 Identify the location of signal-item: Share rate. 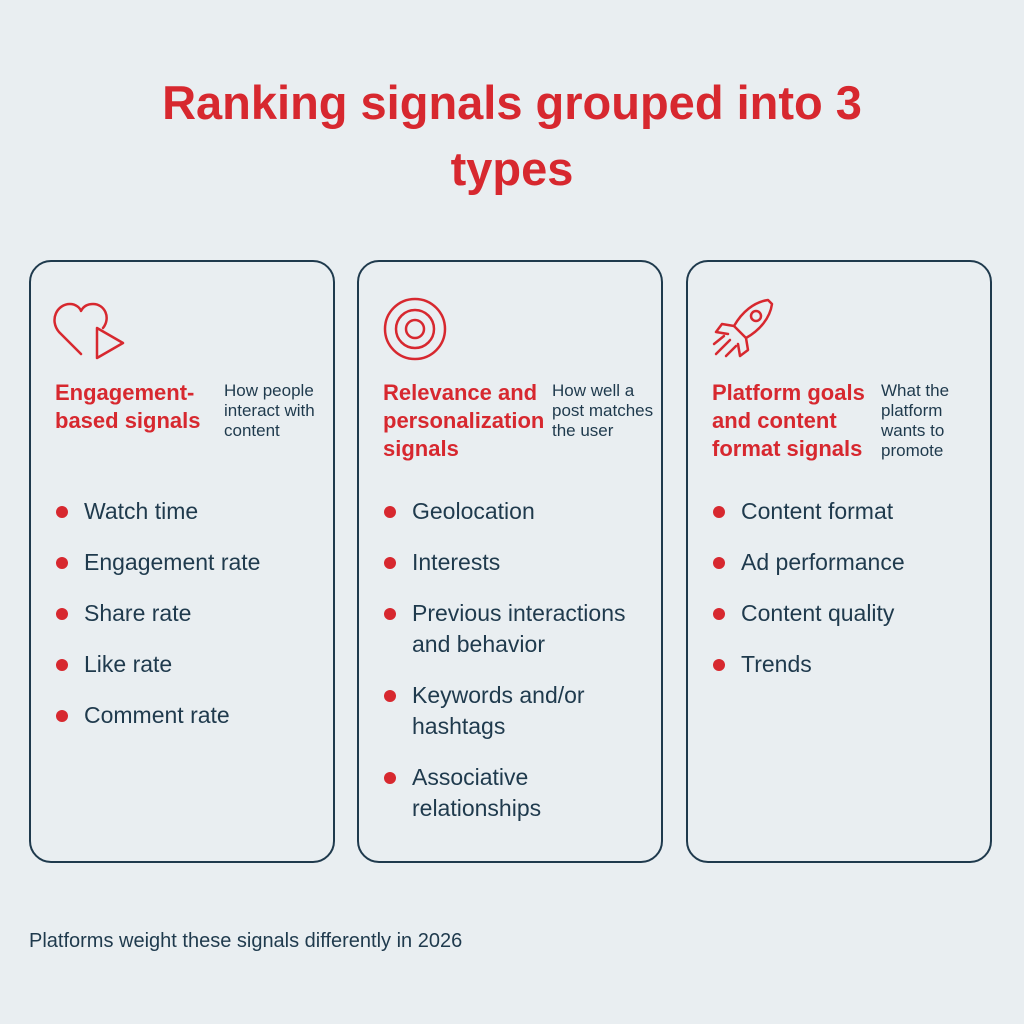
(192, 613).